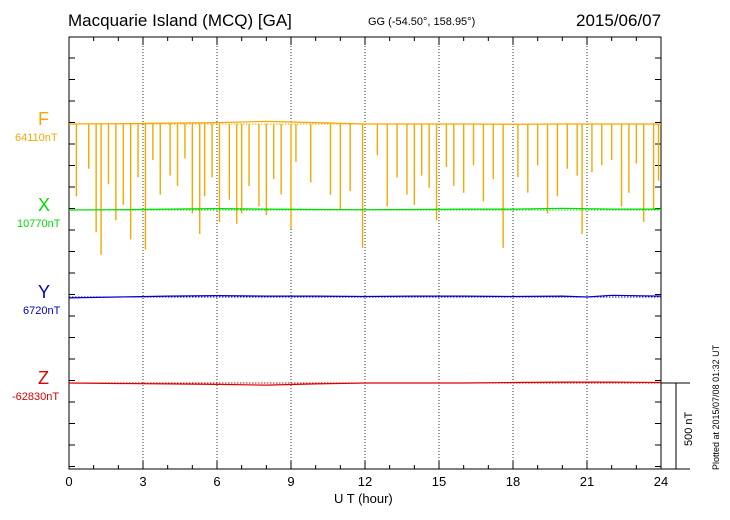 This screenshot has width=730, height=520. Describe the element at coordinates (216, 481) in the screenshot. I see `x-tick-label: 6` at that location.